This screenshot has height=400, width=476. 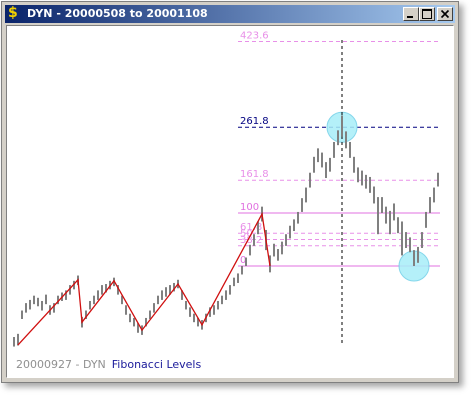 What do you see at coordinates (246, 234) in the screenshot?
I see `fib-level-label: 50` at bounding box center [246, 234].